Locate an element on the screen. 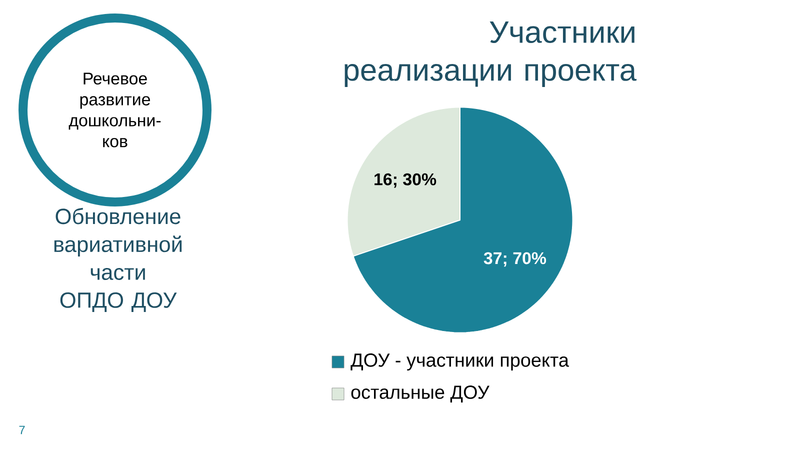  legend-label: ДОУ - участники проекта is located at coordinates (459, 362).